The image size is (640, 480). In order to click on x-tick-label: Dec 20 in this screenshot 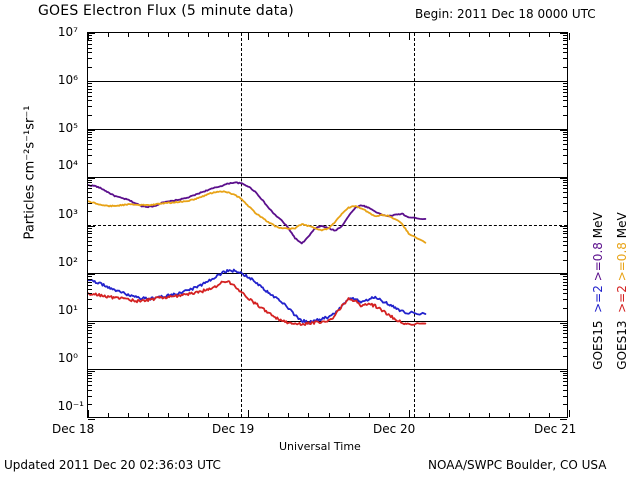, I will do `click(394, 429)`.